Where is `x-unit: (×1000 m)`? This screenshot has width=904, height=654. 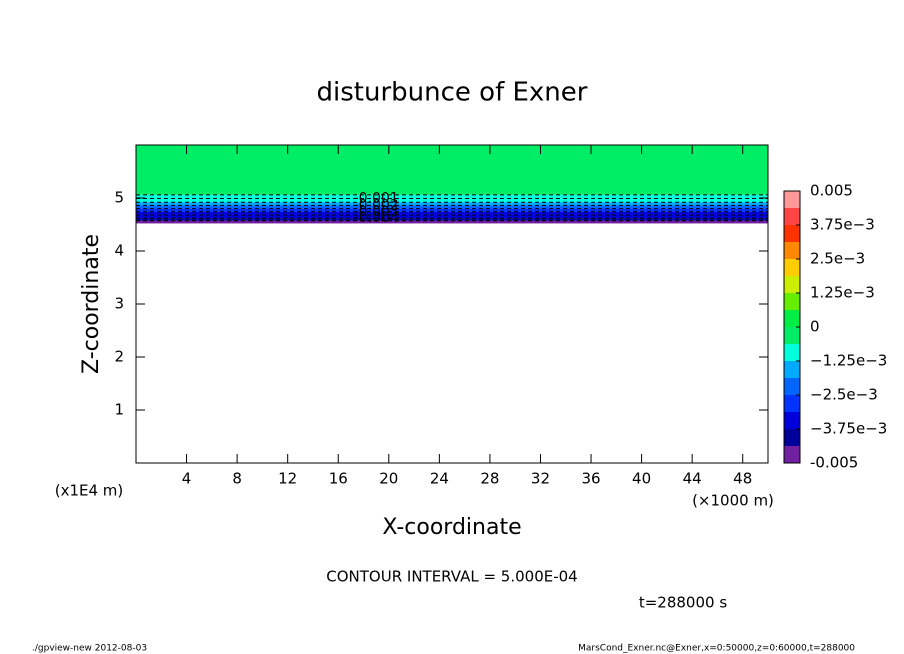 x-unit: (×1000 m) is located at coordinates (733, 501).